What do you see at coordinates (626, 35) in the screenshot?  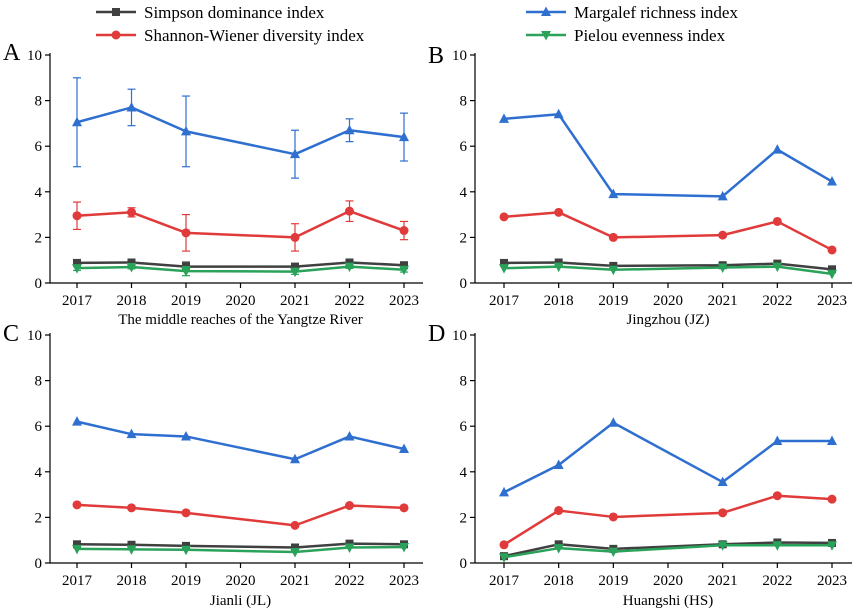 I see `legend-item-pielou-evenness-index: Pielou evenness index` at bounding box center [626, 35].